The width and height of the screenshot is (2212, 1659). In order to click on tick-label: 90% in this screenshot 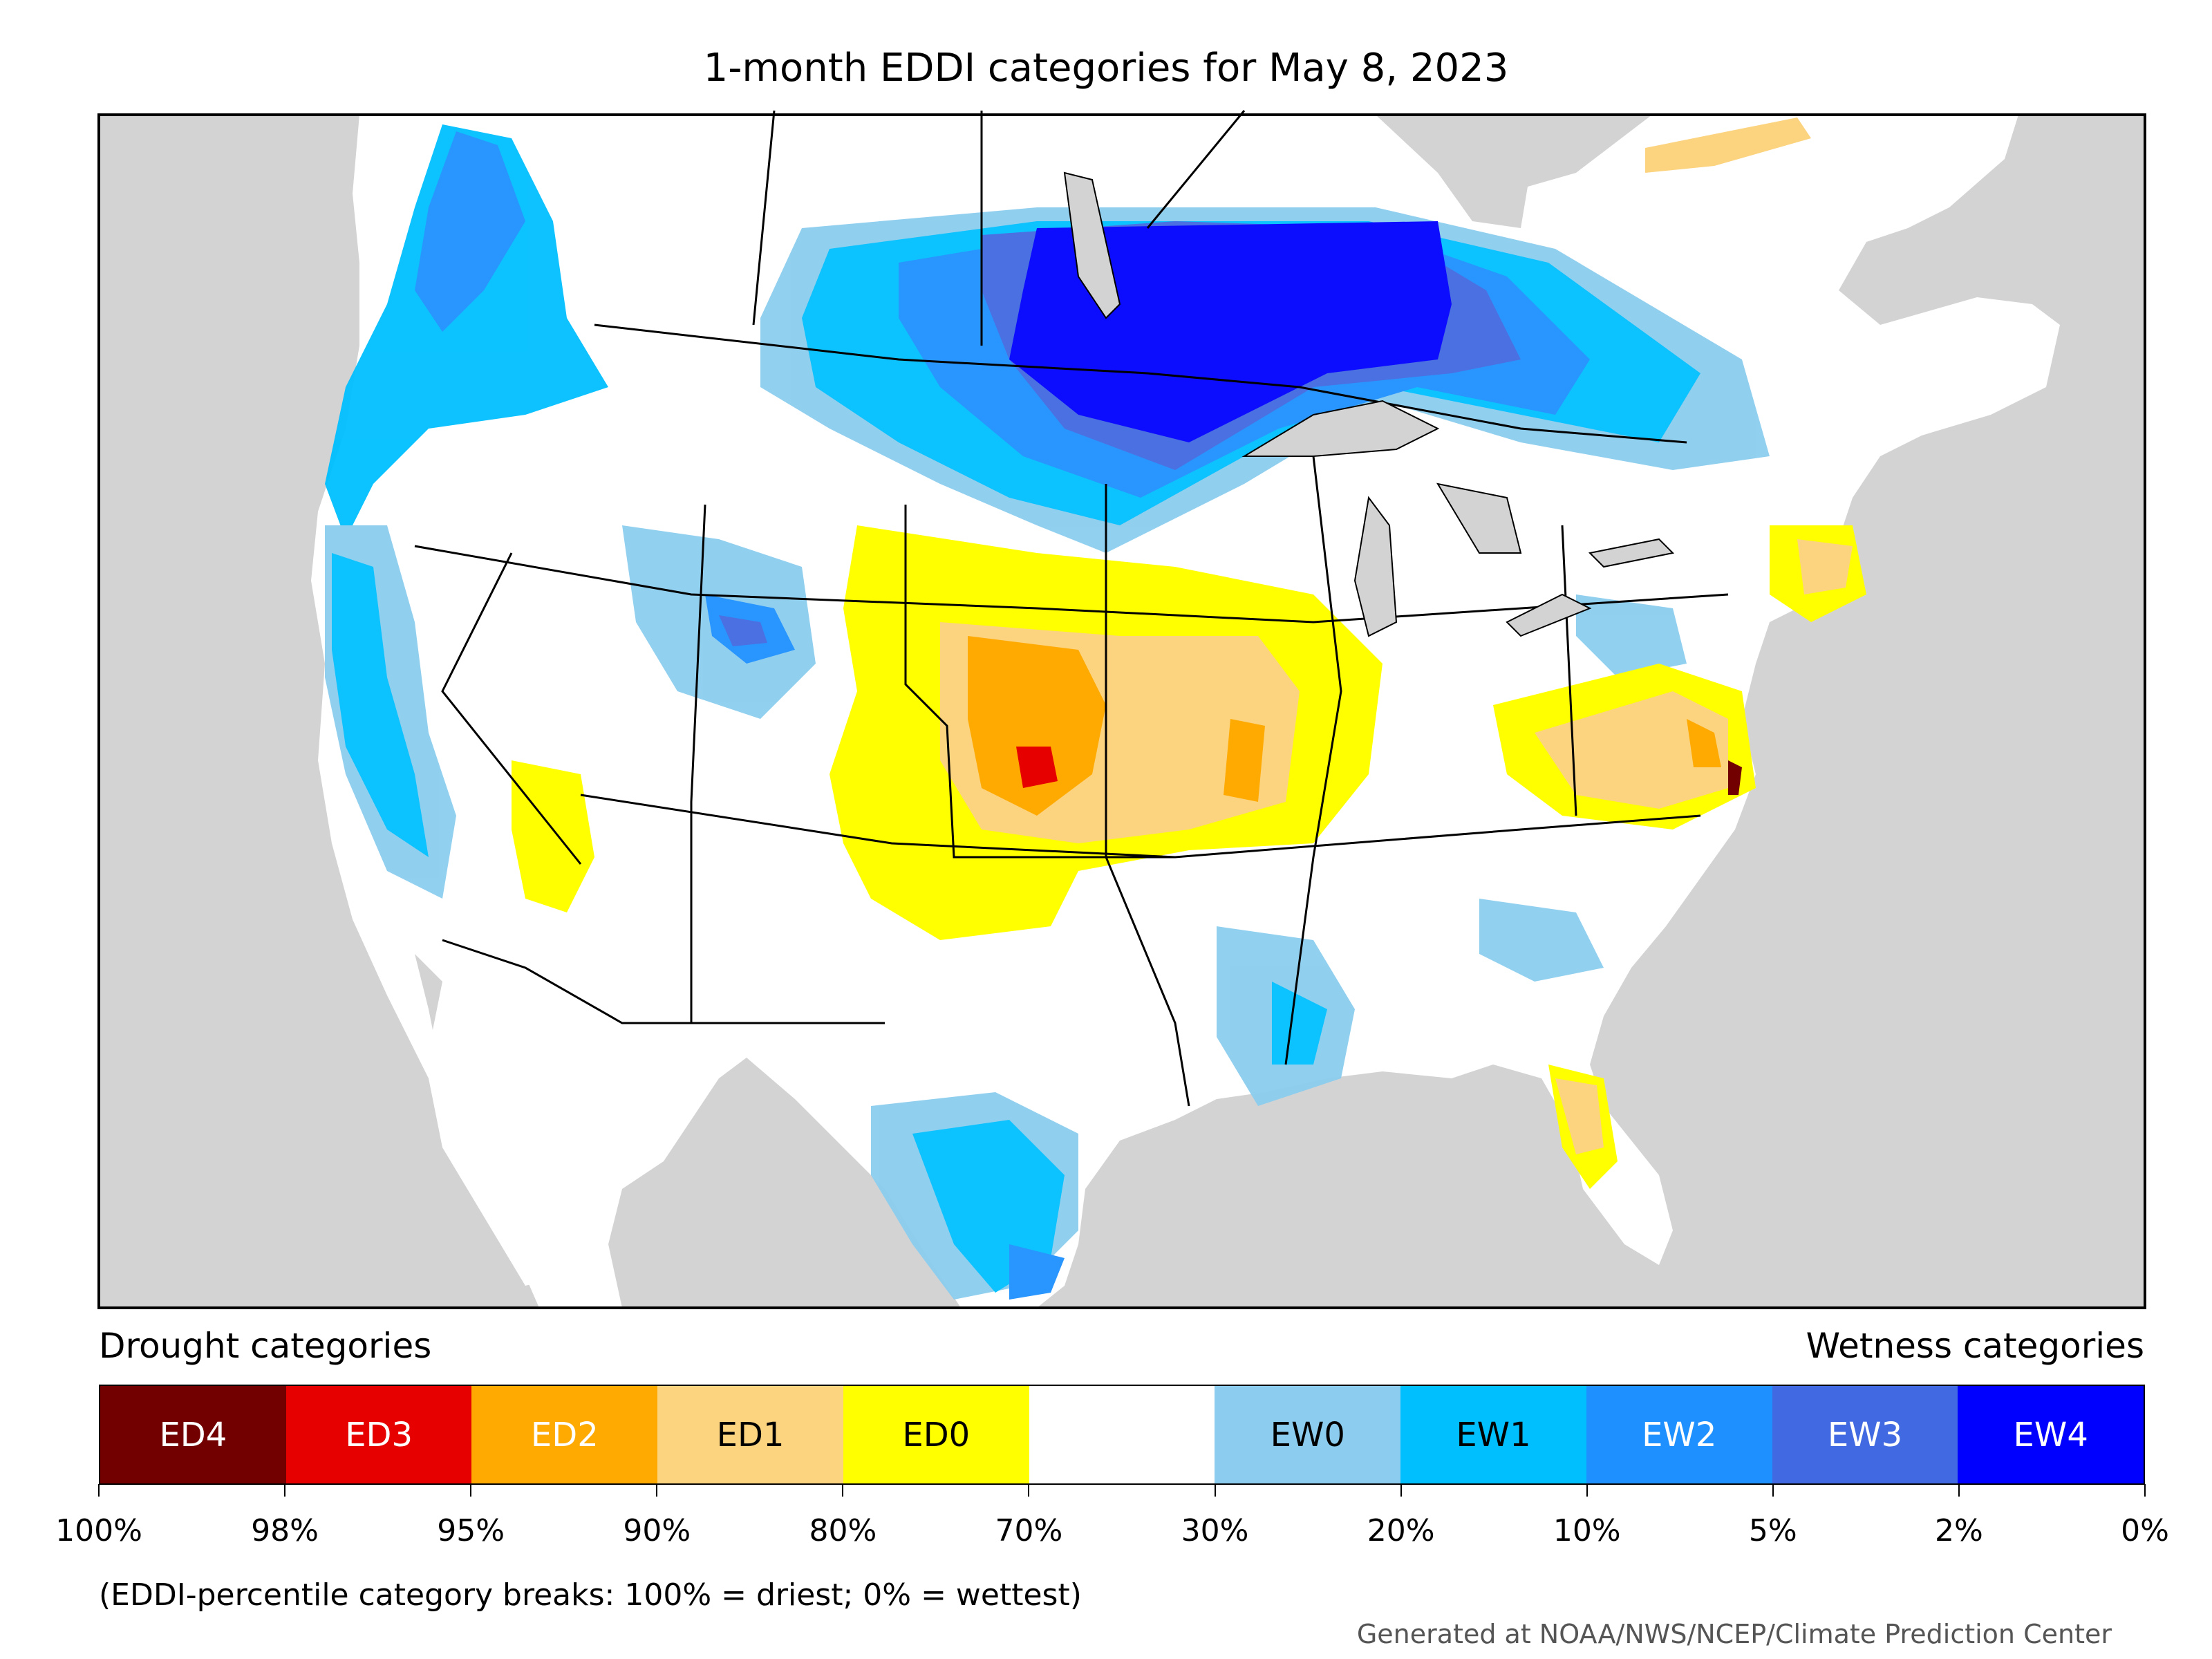, I will do `click(657, 1530)`.